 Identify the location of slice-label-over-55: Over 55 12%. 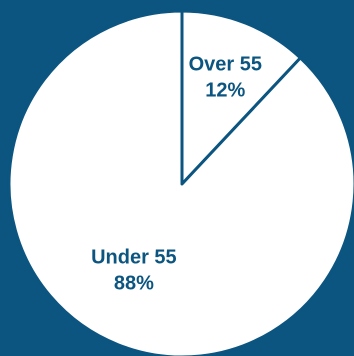
(225, 78).